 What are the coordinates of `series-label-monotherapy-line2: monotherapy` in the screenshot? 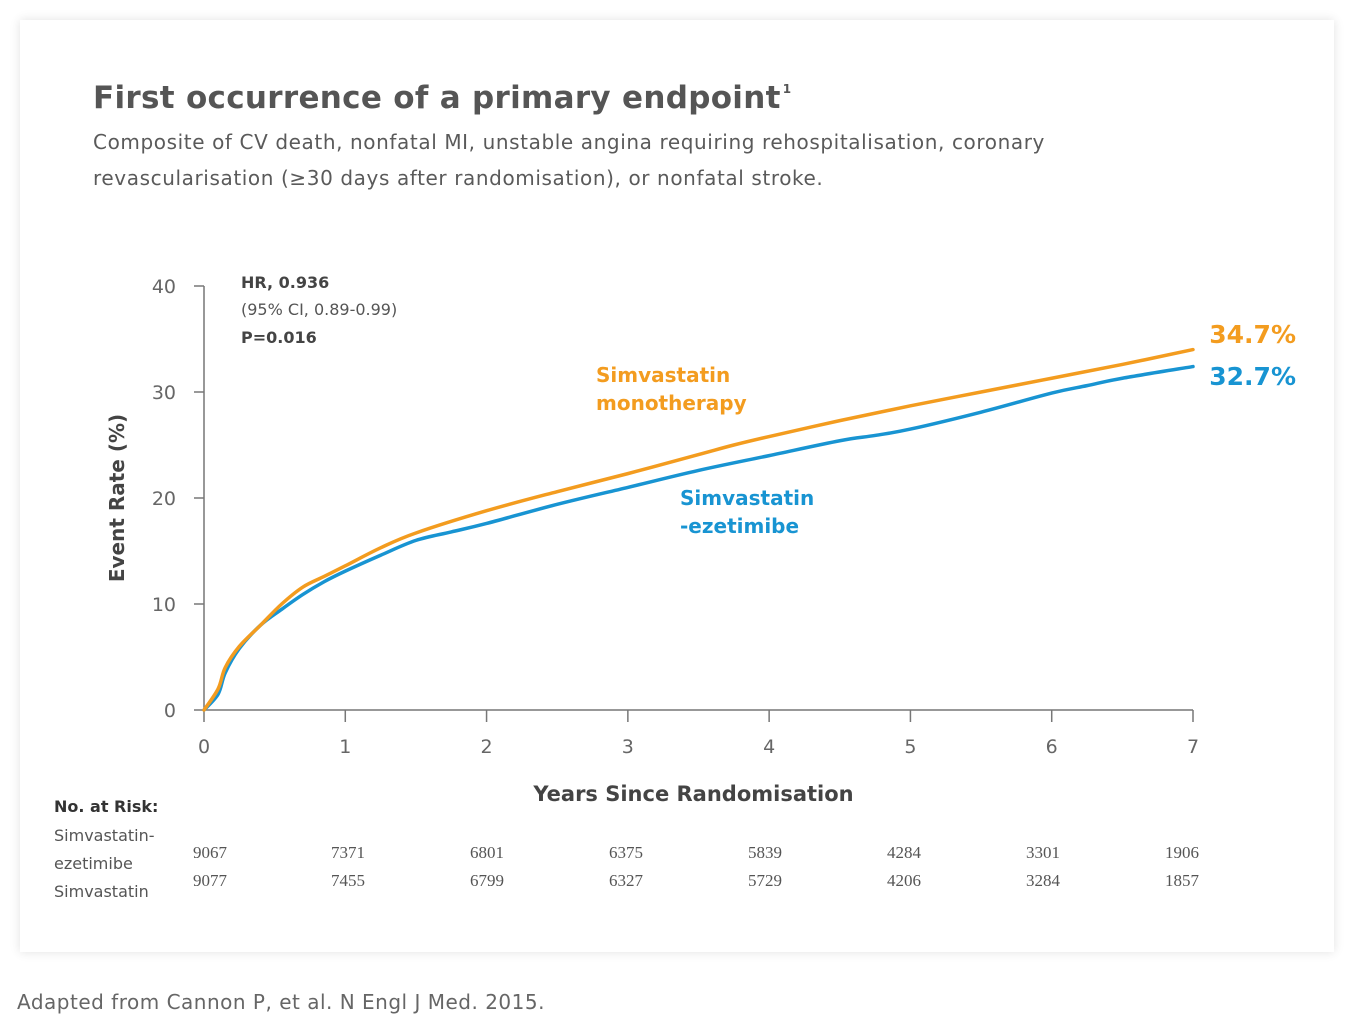 It's located at (671, 403).